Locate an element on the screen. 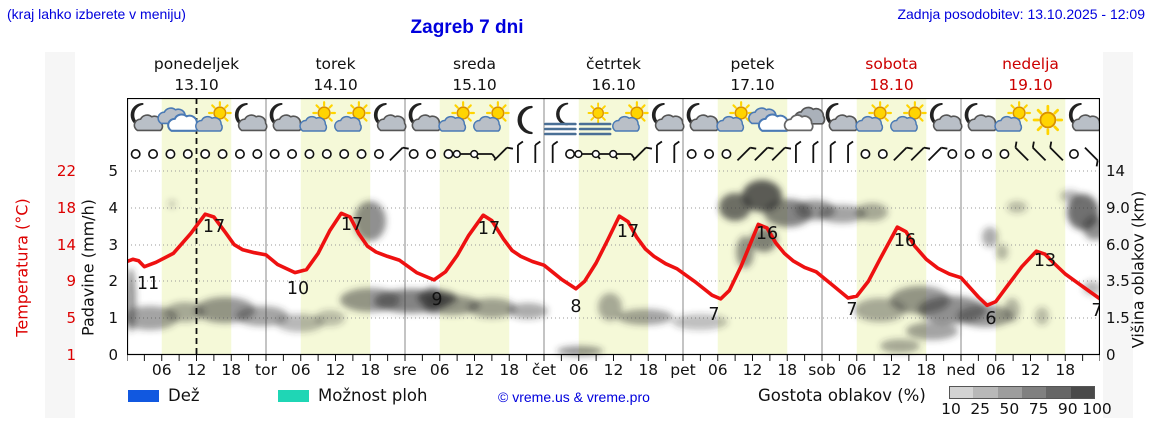 The image size is (1152, 443). day-date: 17.10 is located at coordinates (752, 85).